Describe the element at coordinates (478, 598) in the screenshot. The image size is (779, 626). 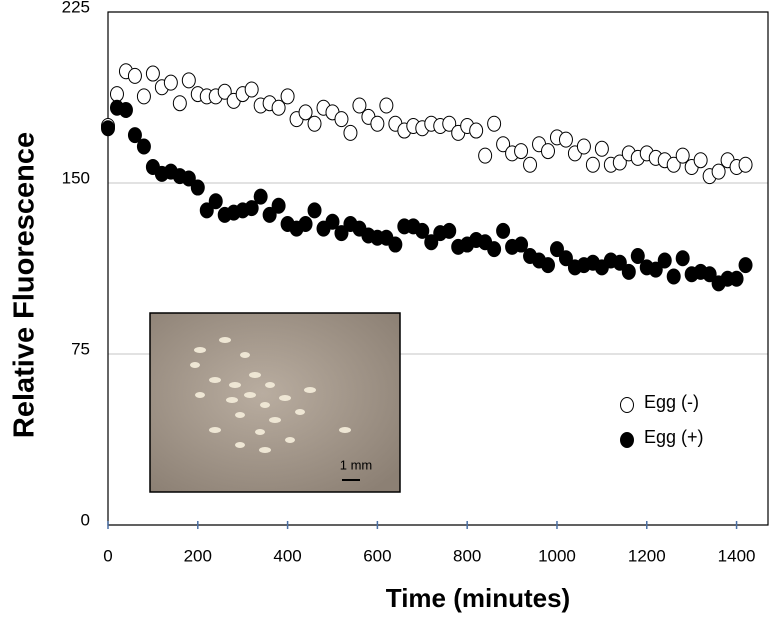
I see `x-axis-label: Time (minutes)` at that location.